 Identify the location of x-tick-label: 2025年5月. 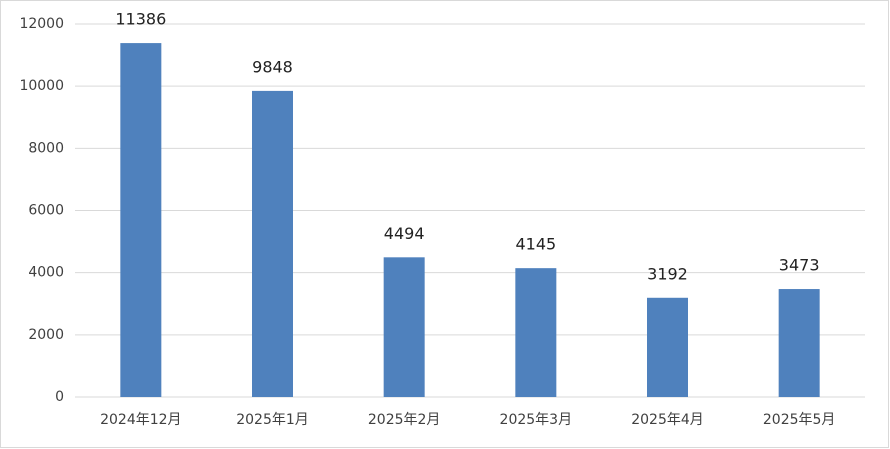
(799, 420).